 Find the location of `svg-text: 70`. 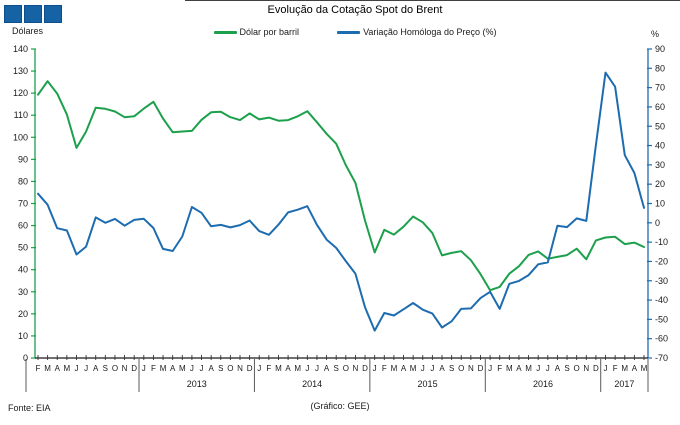

svg-text: 70 is located at coordinates (660, 88).